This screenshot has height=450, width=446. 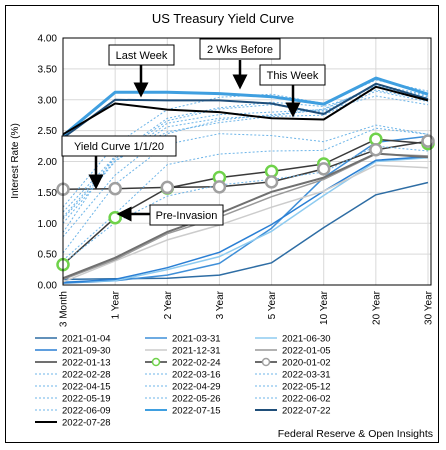 I want to click on legend-label: 2022-05-26, so click(x=196, y=399).